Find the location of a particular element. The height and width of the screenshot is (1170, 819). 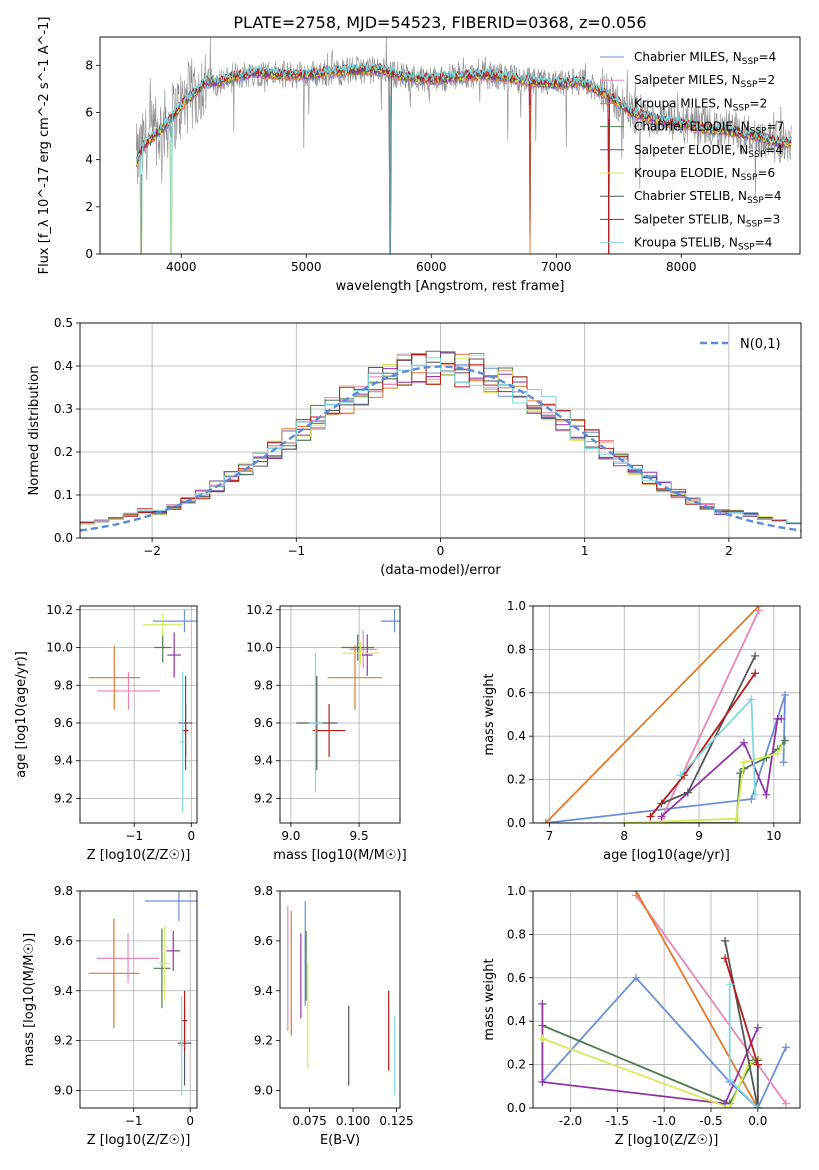

mass_vs_ebv-plot-area is located at coordinates (341, 998).